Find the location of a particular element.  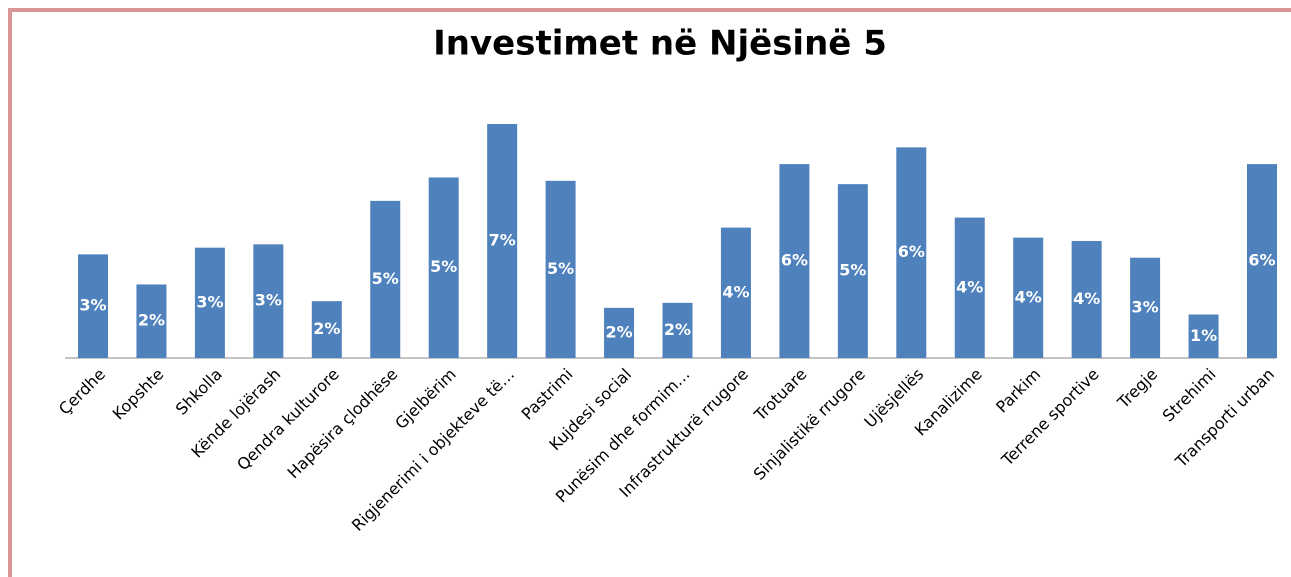

x-tick-label: Hapësira çlodhëse is located at coordinates (343, 424).